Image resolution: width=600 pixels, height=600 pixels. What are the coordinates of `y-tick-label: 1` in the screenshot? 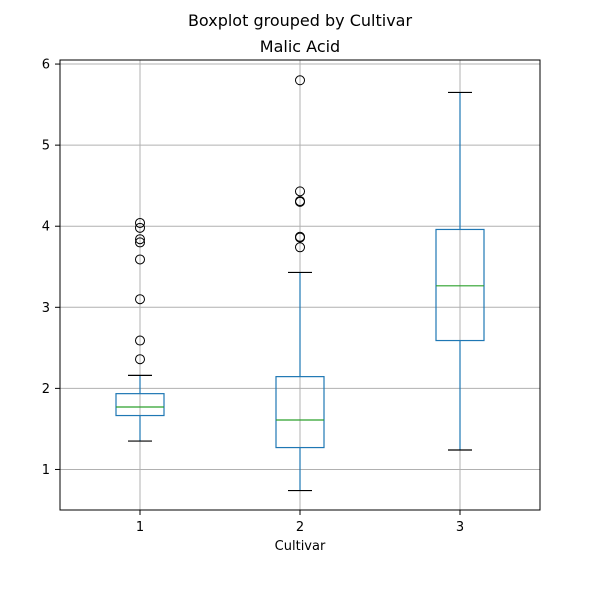 It's located at (46, 470).